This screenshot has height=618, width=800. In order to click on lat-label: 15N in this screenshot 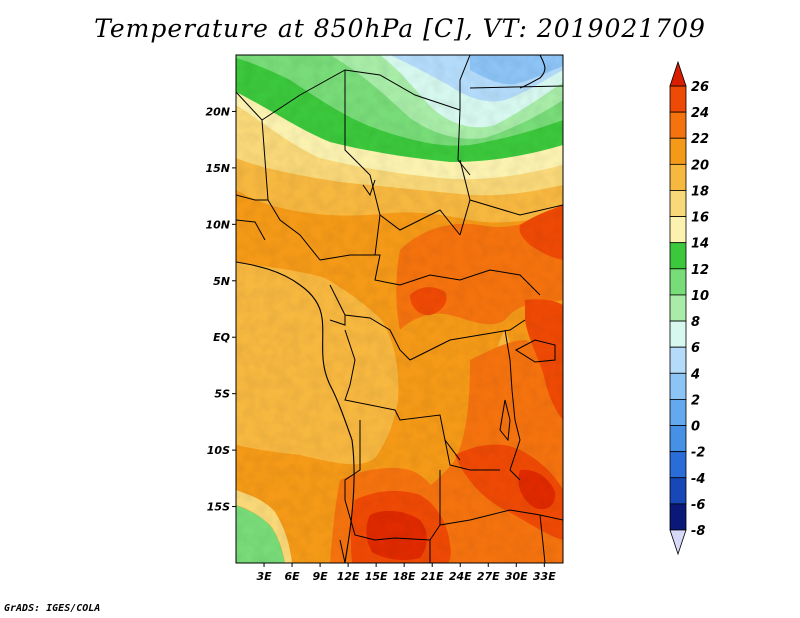, I will do `click(217, 168)`.